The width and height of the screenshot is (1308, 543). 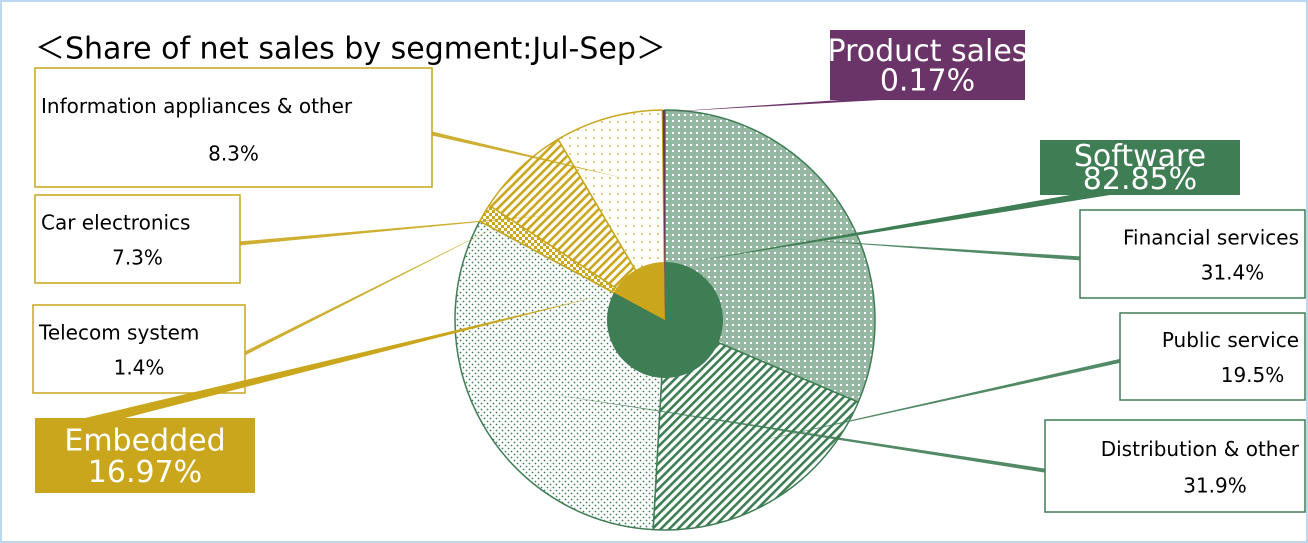 What do you see at coordinates (350, 49) in the screenshot?
I see `chart-title: ＜Share of net sales by segment:Jul-Sep＞` at bounding box center [350, 49].